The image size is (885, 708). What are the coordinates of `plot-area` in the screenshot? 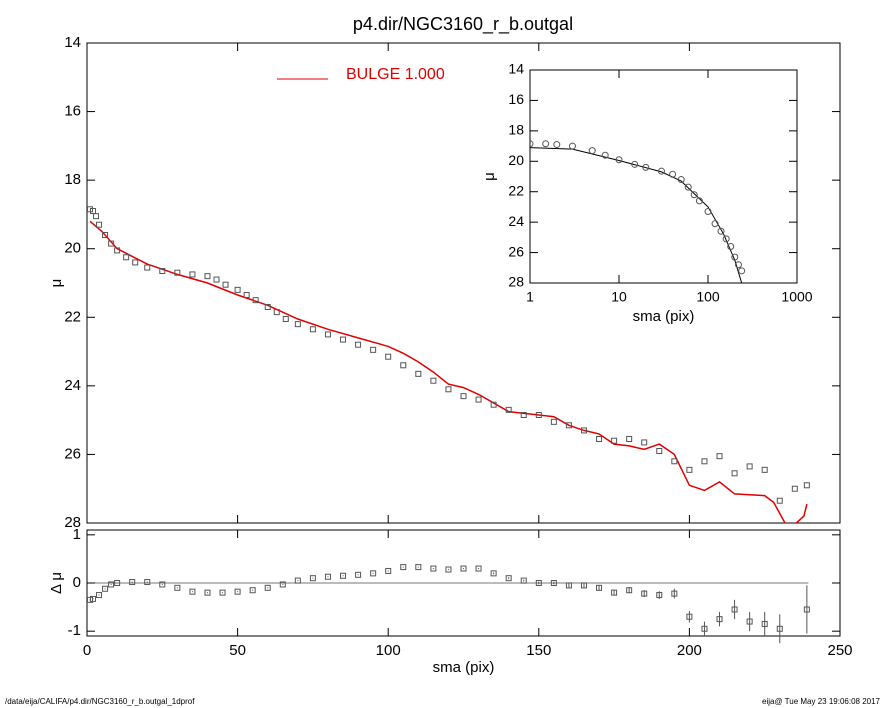 It's located at (448, 604).